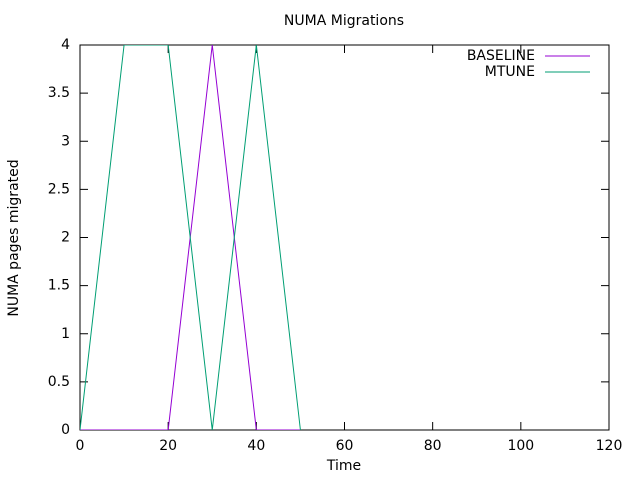  I want to click on x-tick-label: 100, so click(520, 446).